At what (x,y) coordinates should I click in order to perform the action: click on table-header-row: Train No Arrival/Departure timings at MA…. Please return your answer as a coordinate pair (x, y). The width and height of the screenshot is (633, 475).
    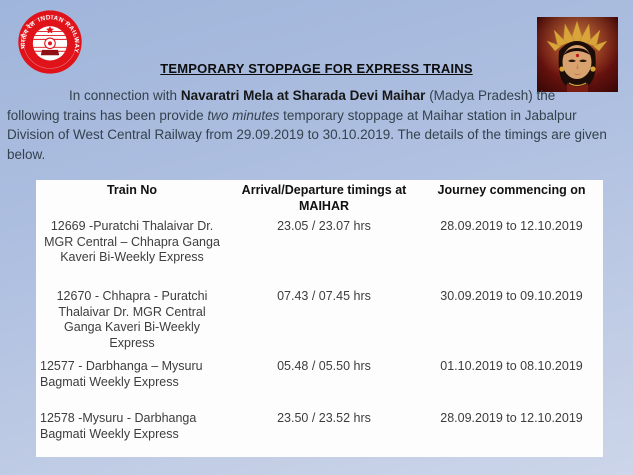
    Looking at the image, I should click on (319, 198).